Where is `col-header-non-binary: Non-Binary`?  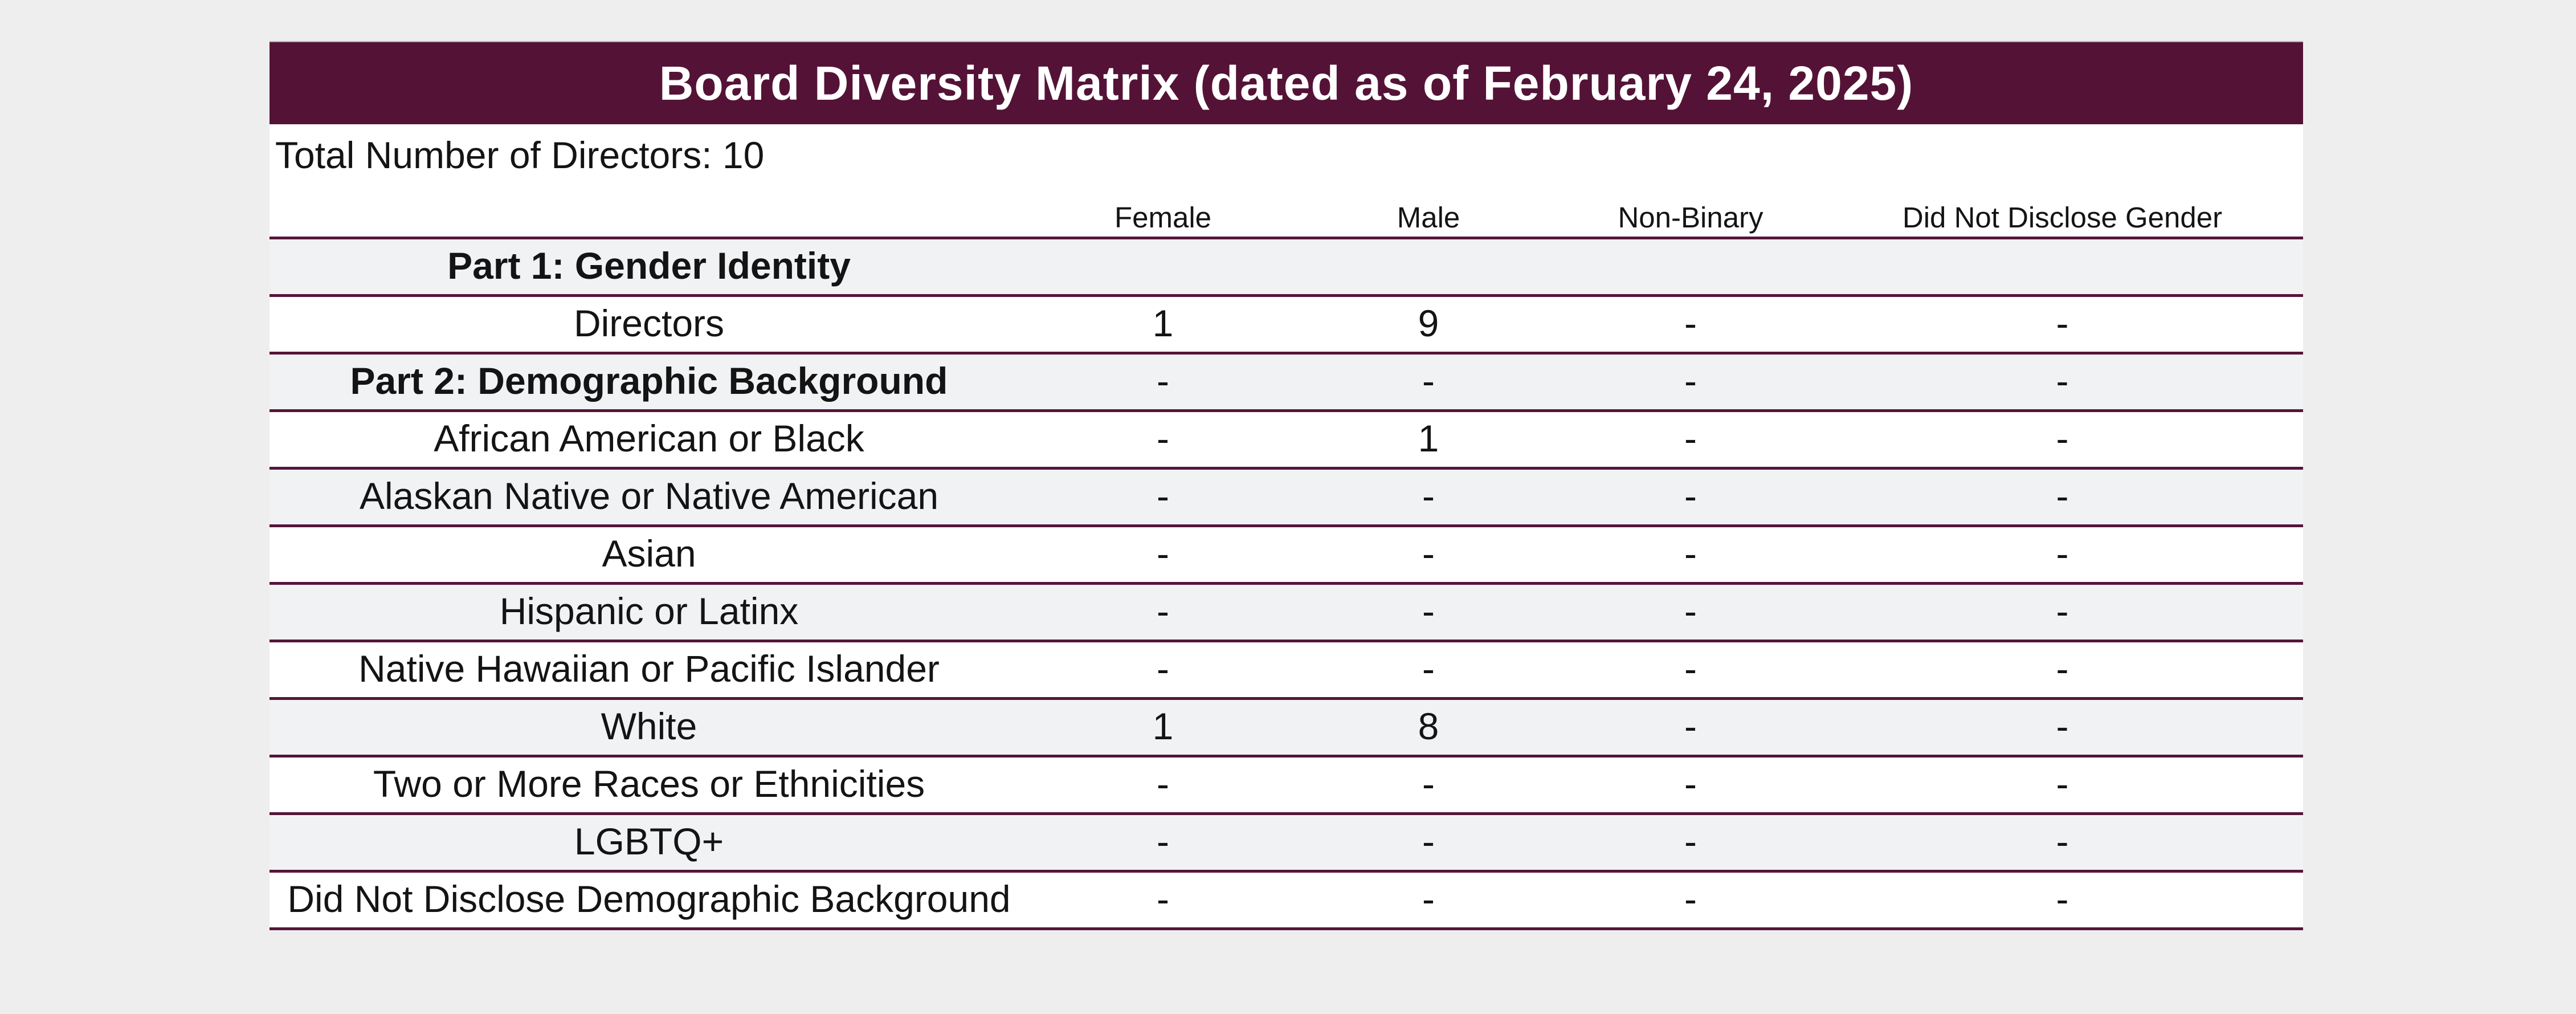 col-header-non-binary: Non-Binary is located at coordinates (1691, 208).